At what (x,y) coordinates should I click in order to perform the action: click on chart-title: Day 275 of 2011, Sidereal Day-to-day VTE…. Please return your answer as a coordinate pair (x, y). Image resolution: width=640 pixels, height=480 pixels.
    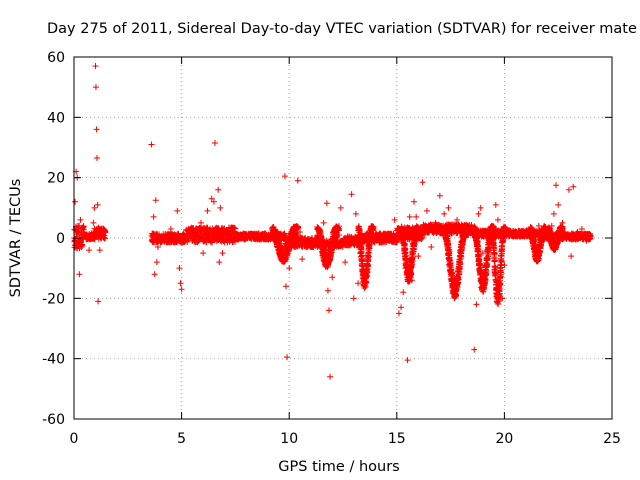
    Looking at the image, I should click on (342, 29).